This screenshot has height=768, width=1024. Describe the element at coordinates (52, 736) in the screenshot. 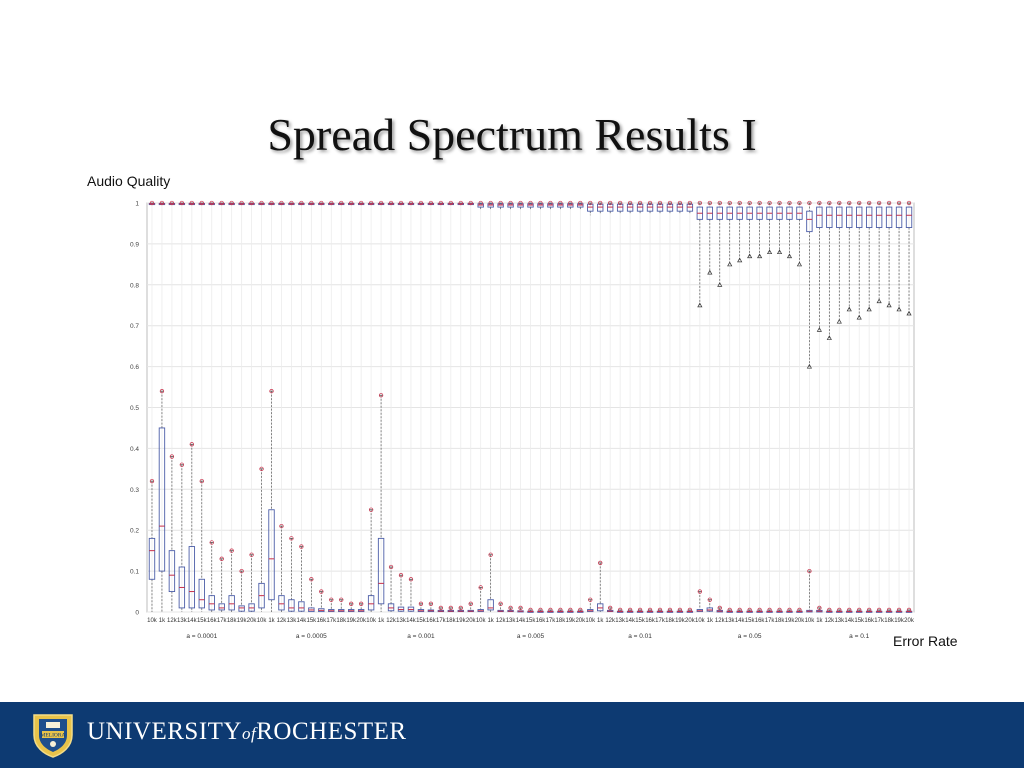

I see `svg-text: MELIORA` at that location.